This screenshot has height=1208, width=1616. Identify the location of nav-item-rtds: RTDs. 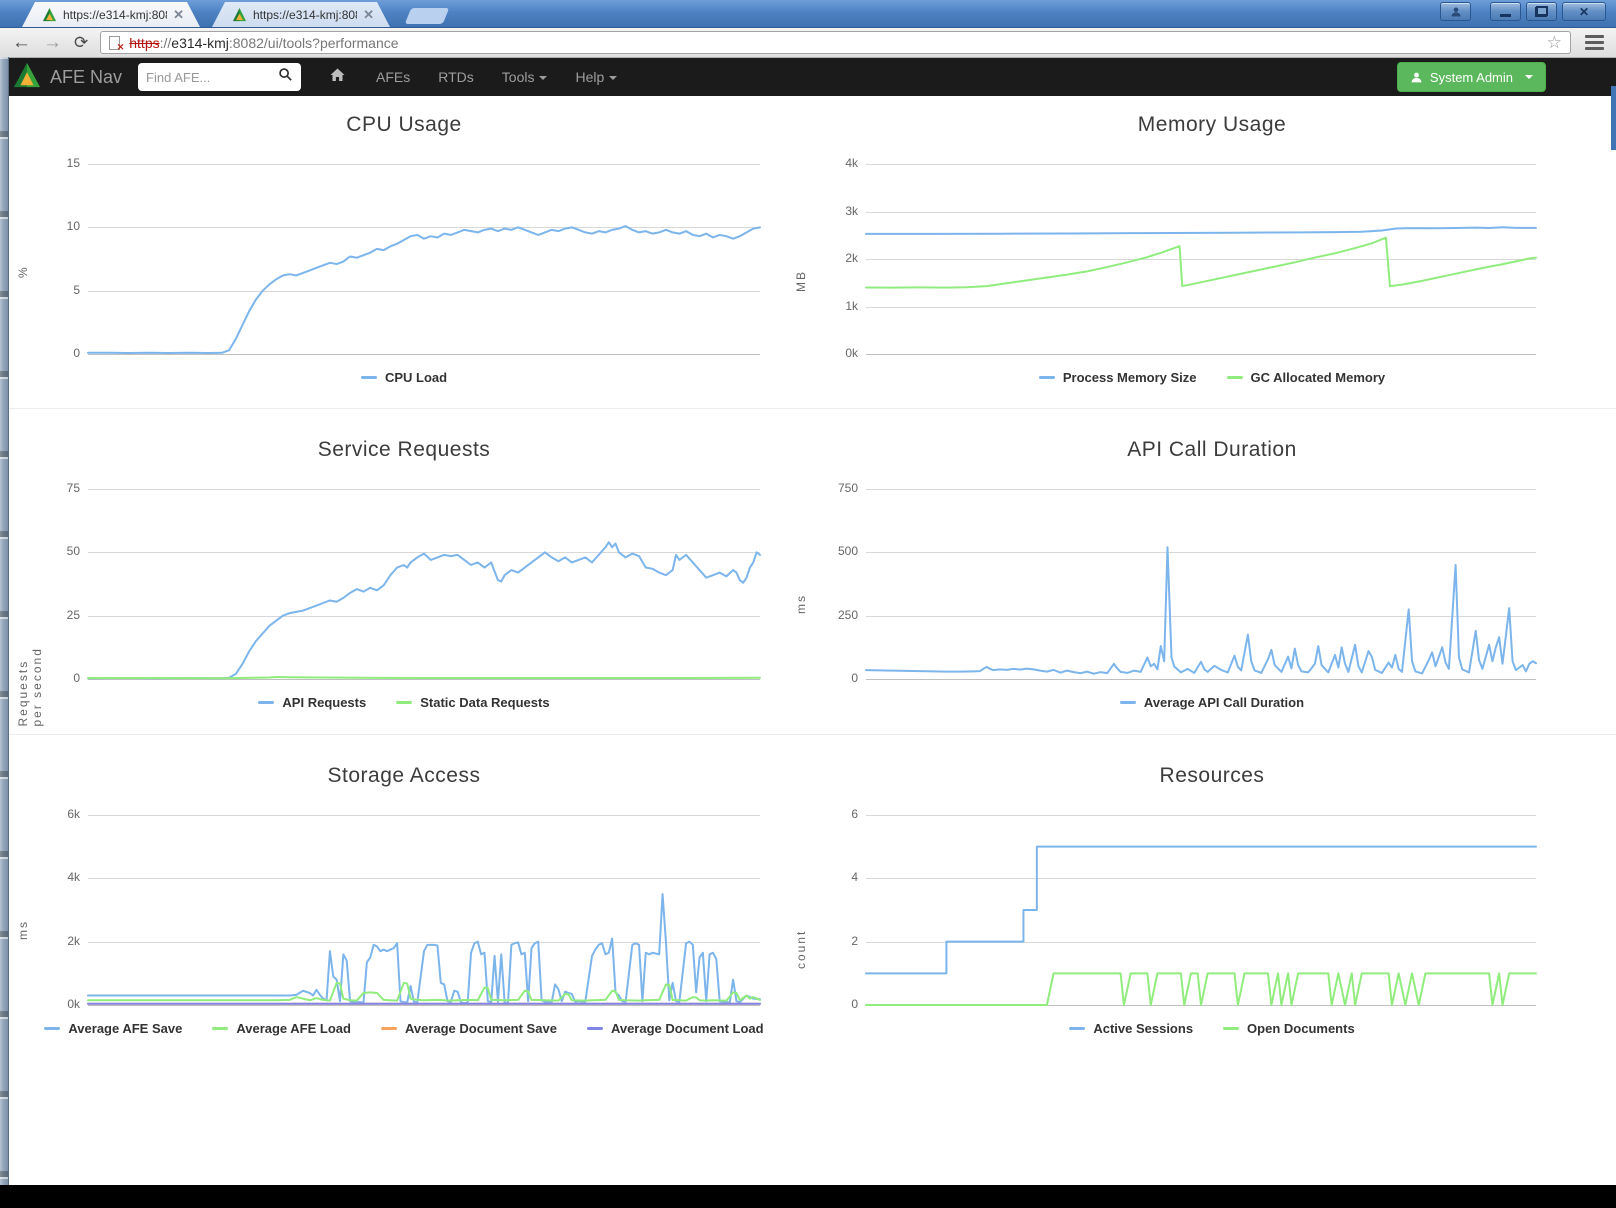
(456, 77).